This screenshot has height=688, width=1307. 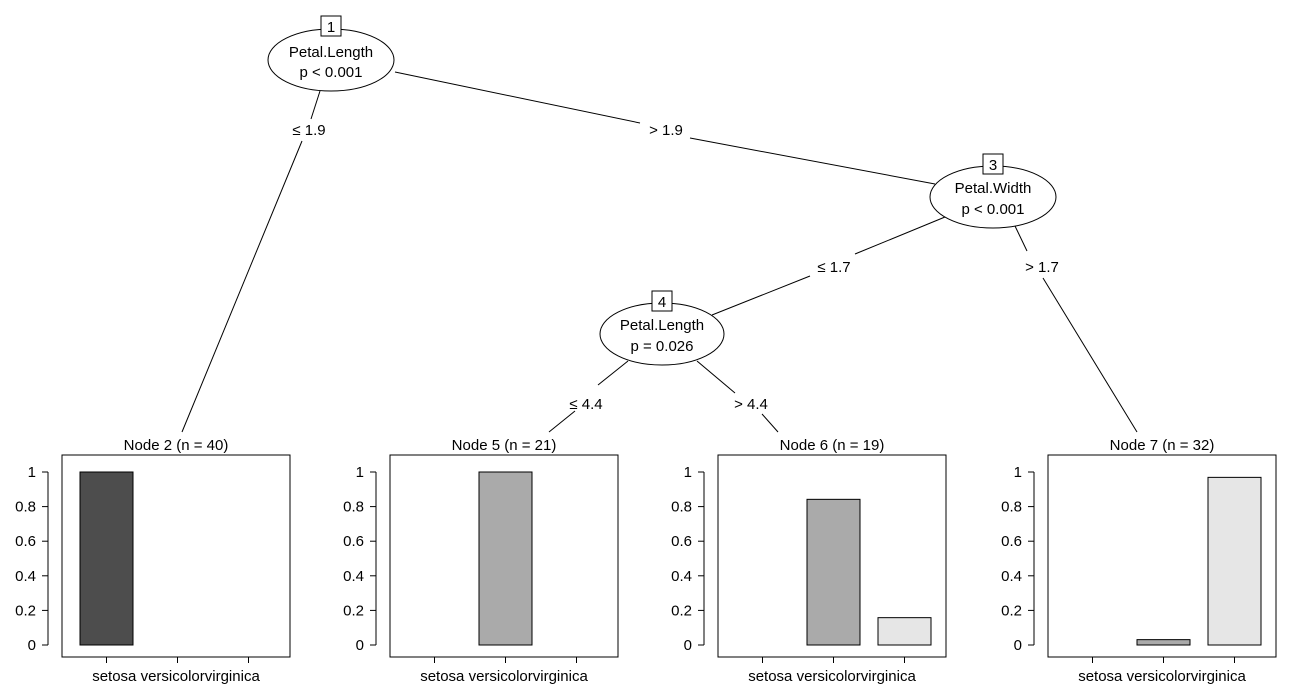 What do you see at coordinates (761, 295) in the screenshot?
I see `edge-3-4-lower` at bounding box center [761, 295].